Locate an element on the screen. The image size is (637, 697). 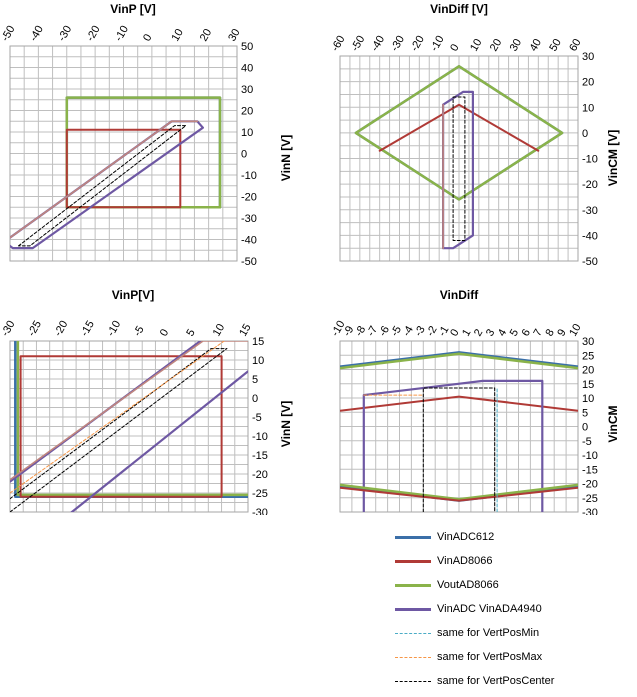
x-tick-label: 3 is located at coordinates (490, 332).